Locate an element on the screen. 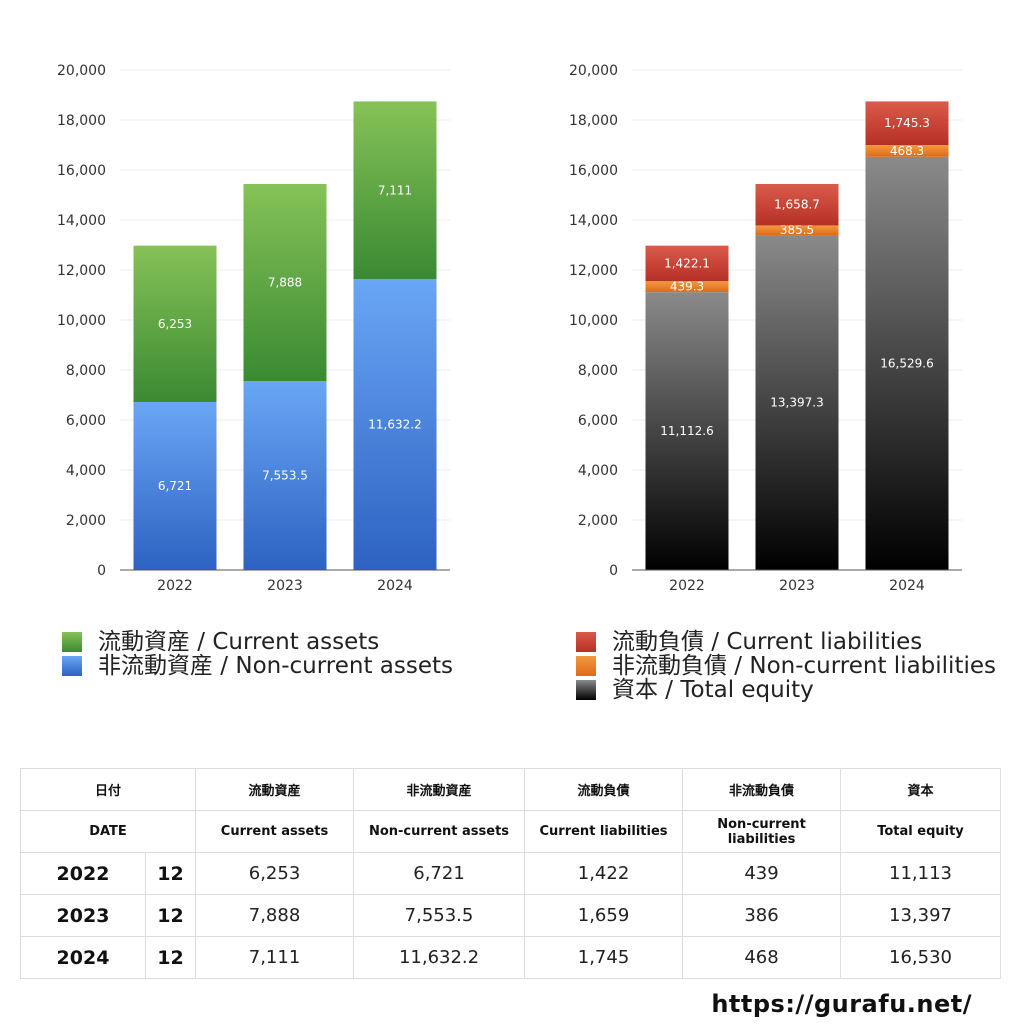  y-tick-label: 10,000 is located at coordinates (593, 321).